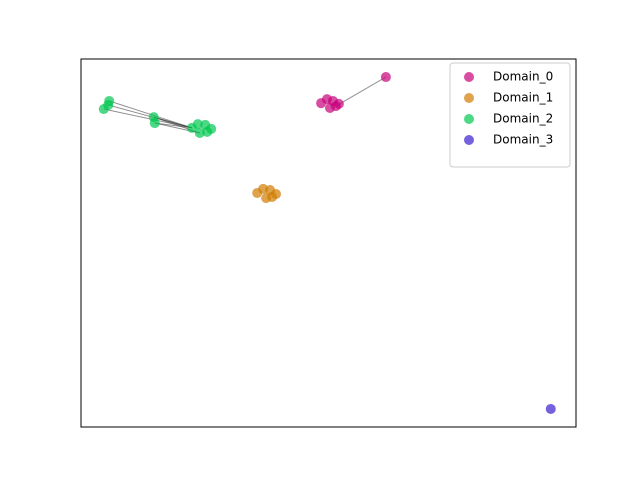  I want to click on legend-label: Domain_0, so click(523, 77).